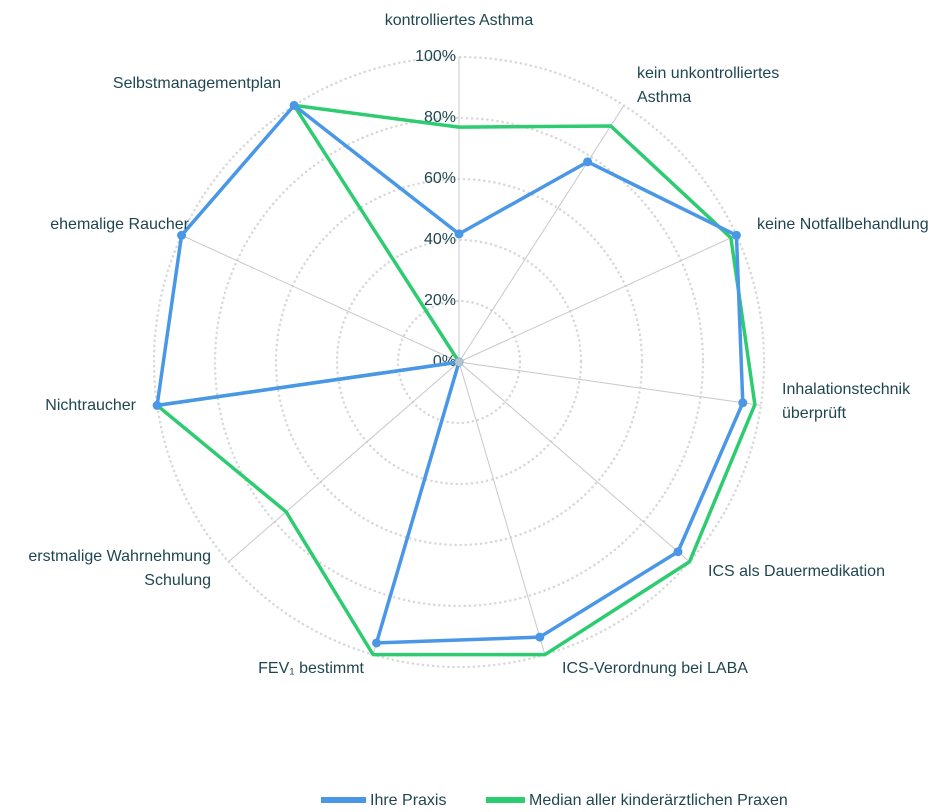 This screenshot has width=950, height=812. Describe the element at coordinates (435, 56) in the screenshot. I see `y-tick-label: 100%` at that location.